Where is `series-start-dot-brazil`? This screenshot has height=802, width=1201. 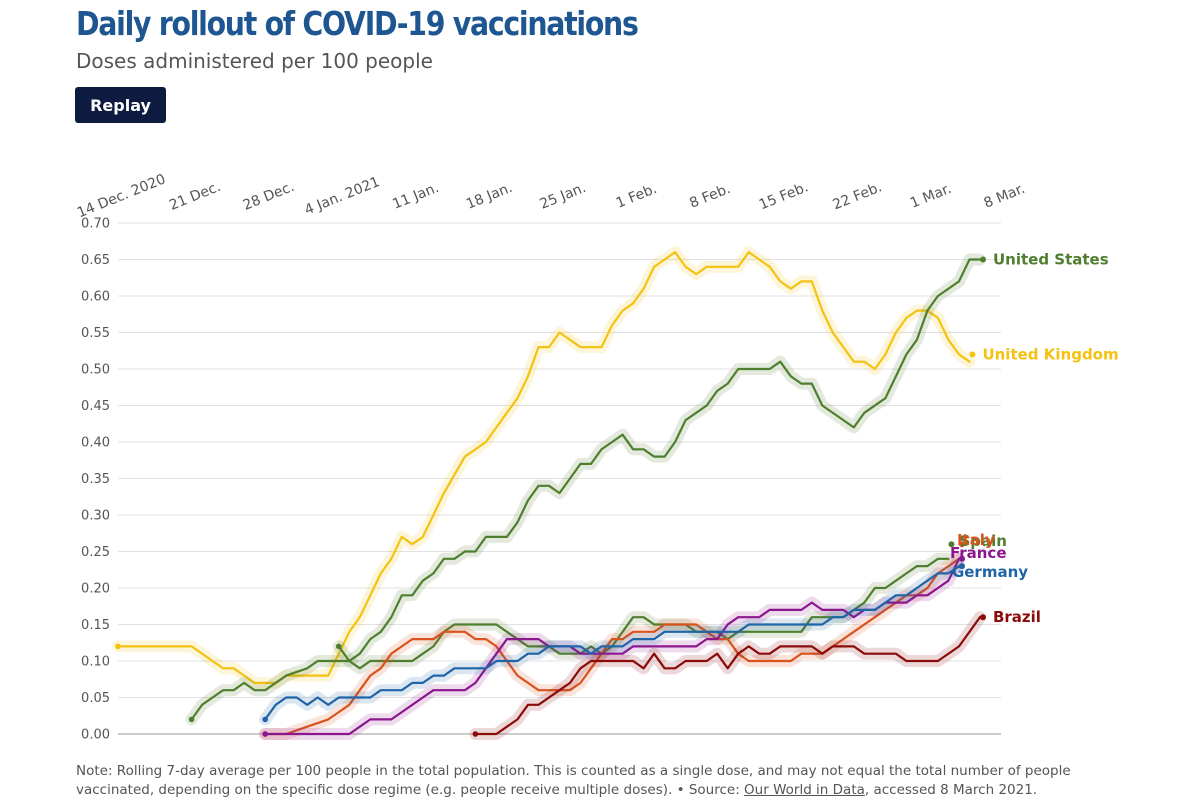 series-start-dot-brazil is located at coordinates (475, 734).